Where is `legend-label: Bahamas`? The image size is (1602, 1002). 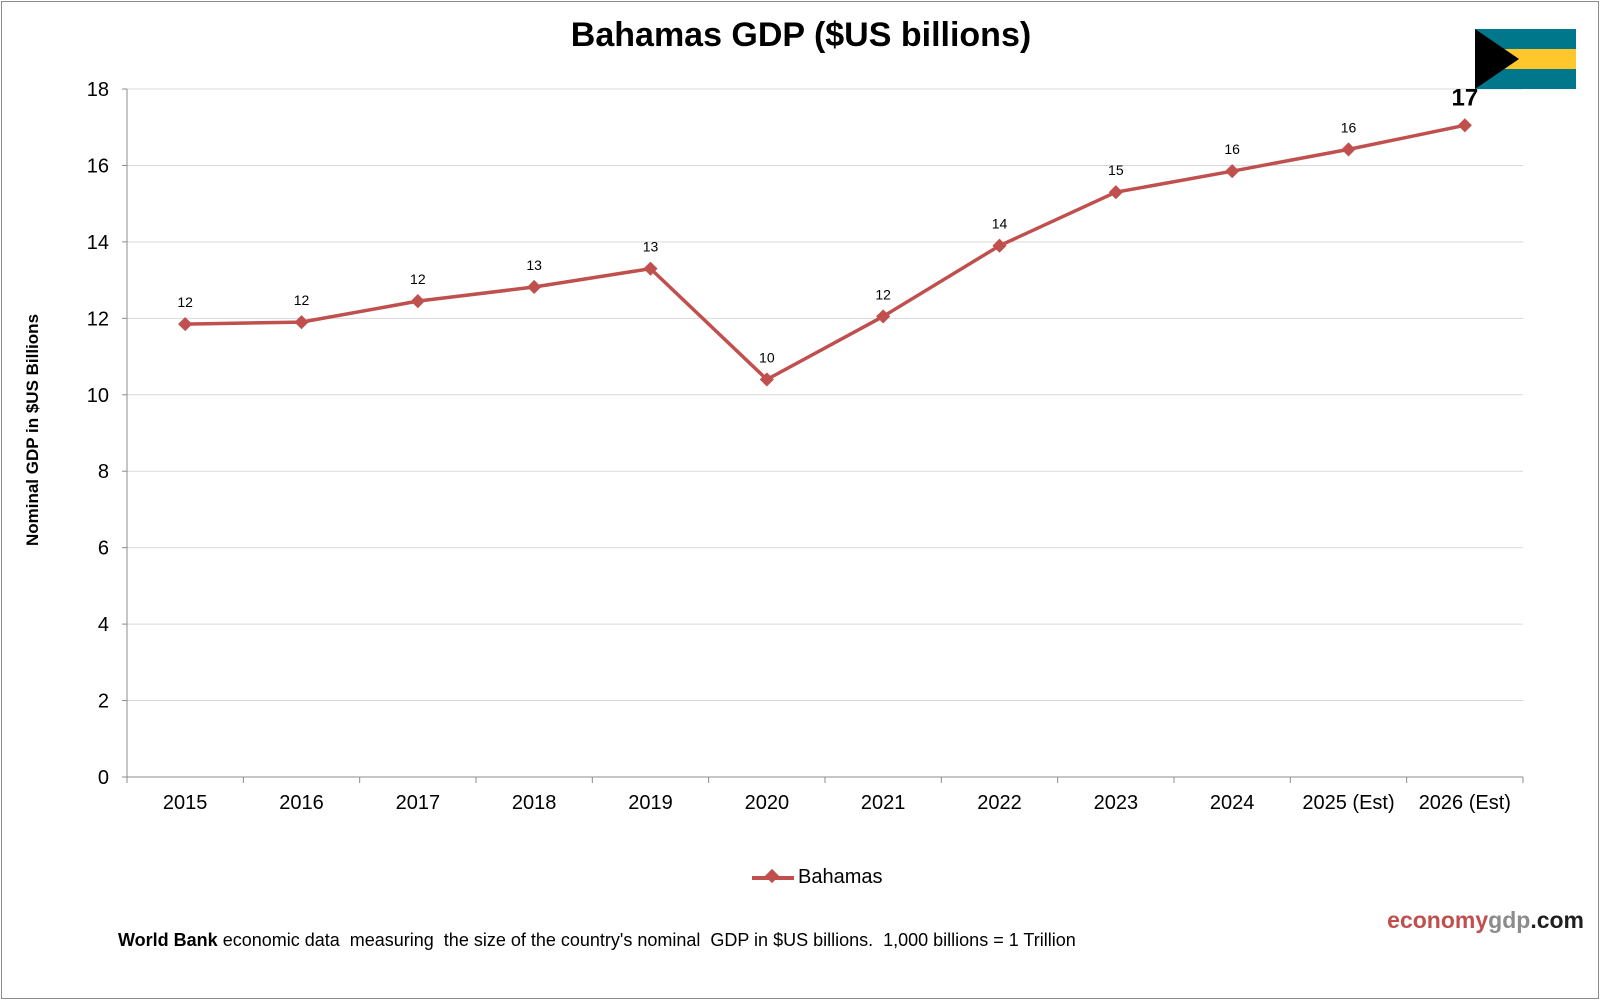
legend-label: Bahamas is located at coordinates (840, 877).